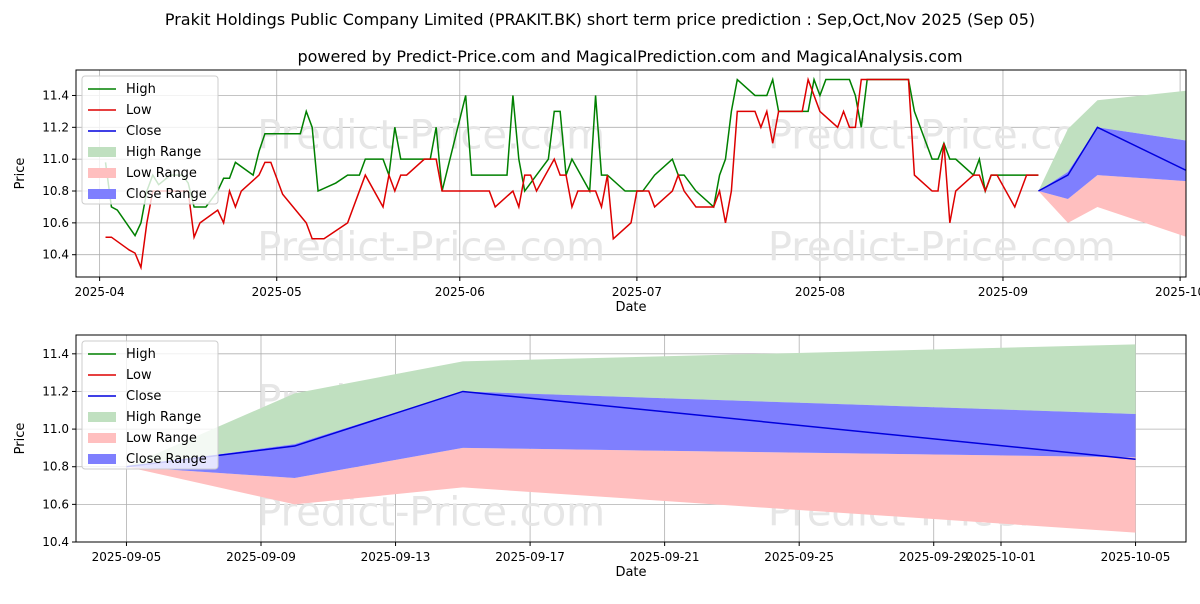 The height and width of the screenshot is (604, 1200). Describe the element at coordinates (143, 396) in the screenshot. I see `detail-legend-label: Close` at that location.